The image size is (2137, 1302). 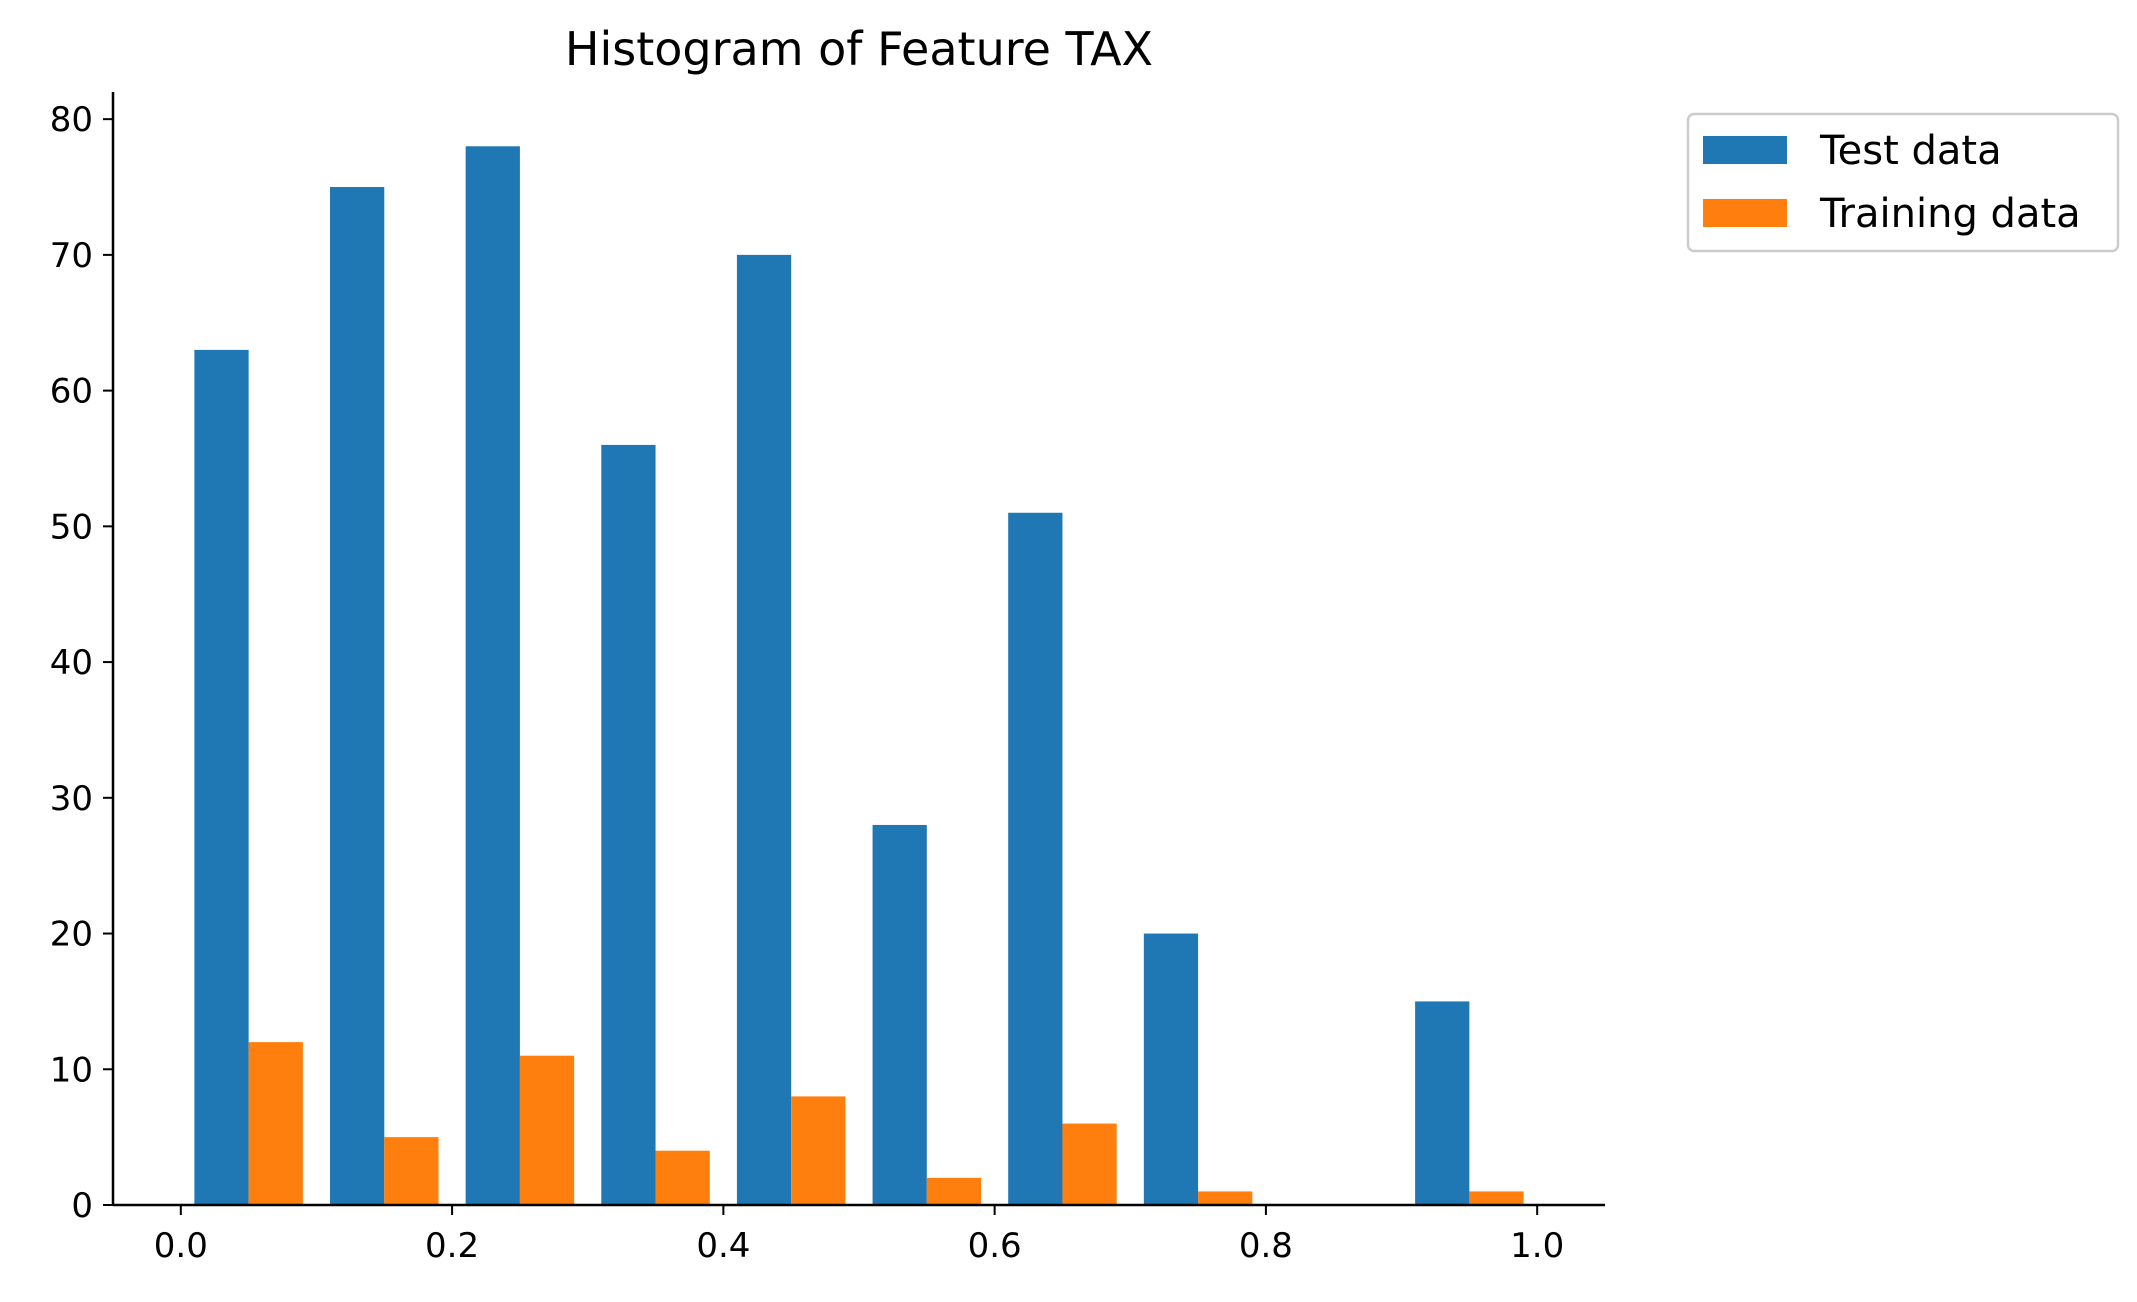 I want to click on x-tick-label: 0.8, so click(x=1266, y=1246).